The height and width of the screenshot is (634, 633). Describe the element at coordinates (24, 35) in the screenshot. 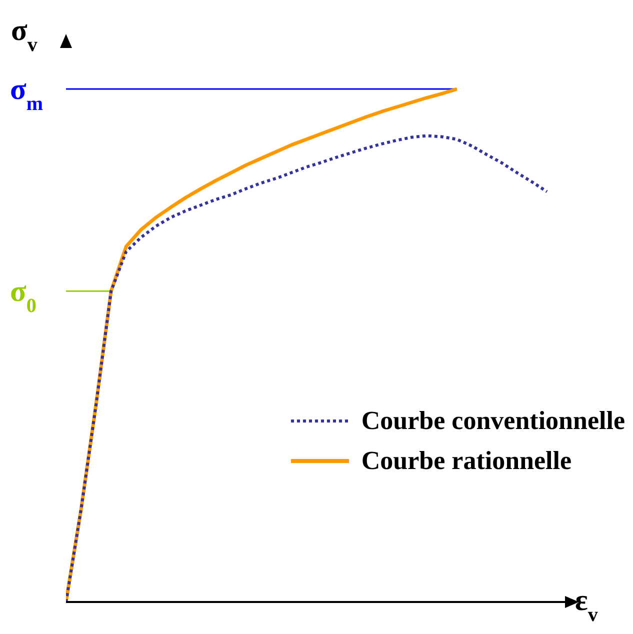

I see `y-axis-title: σ$_{v}$` at that location.